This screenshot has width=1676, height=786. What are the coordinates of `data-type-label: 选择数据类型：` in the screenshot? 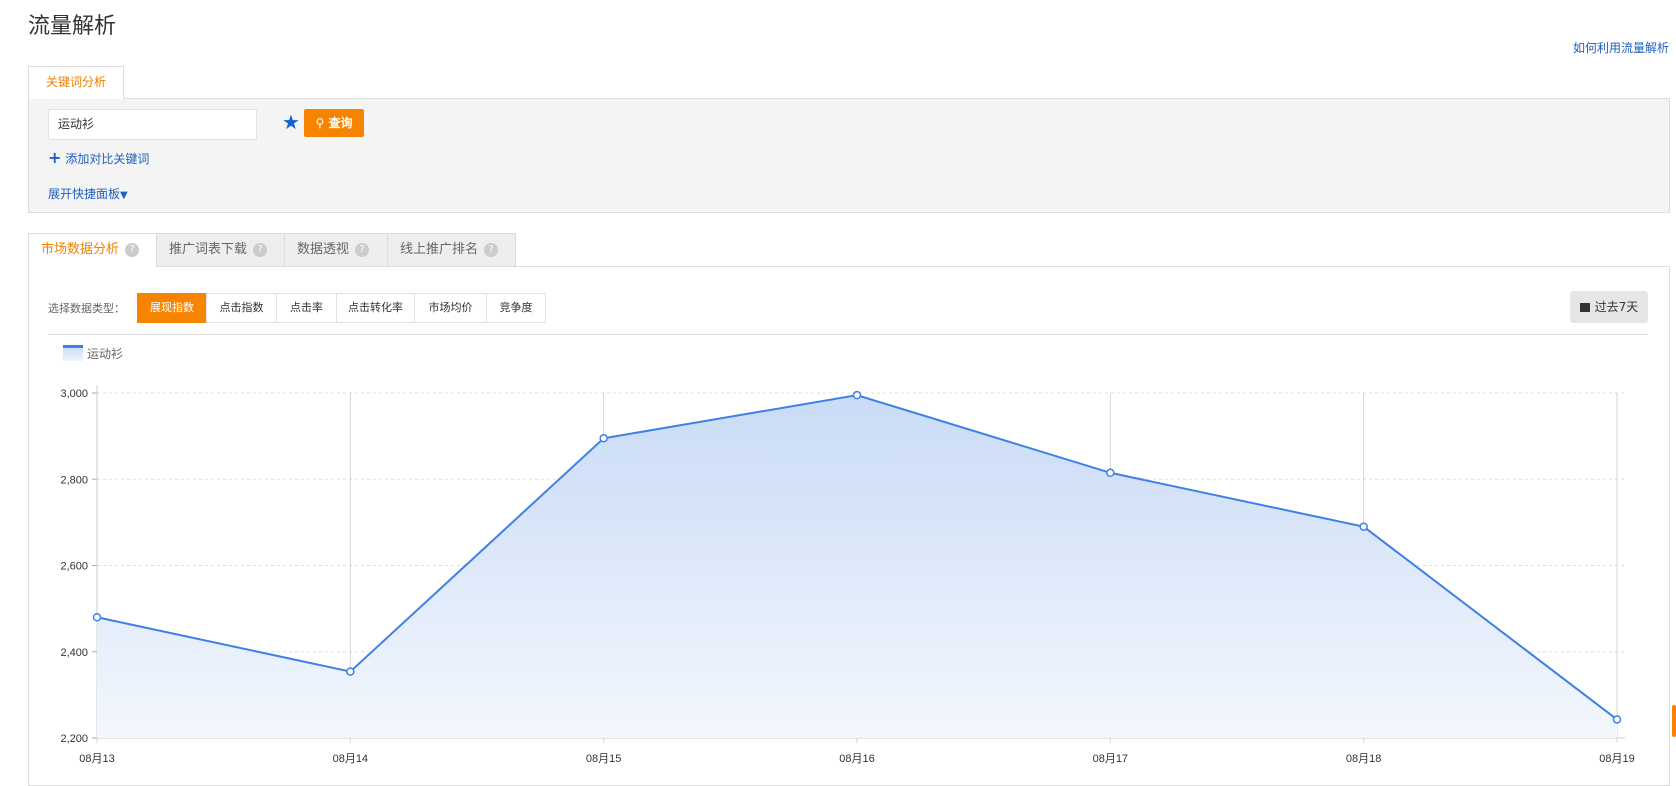 It's located at (86, 308).